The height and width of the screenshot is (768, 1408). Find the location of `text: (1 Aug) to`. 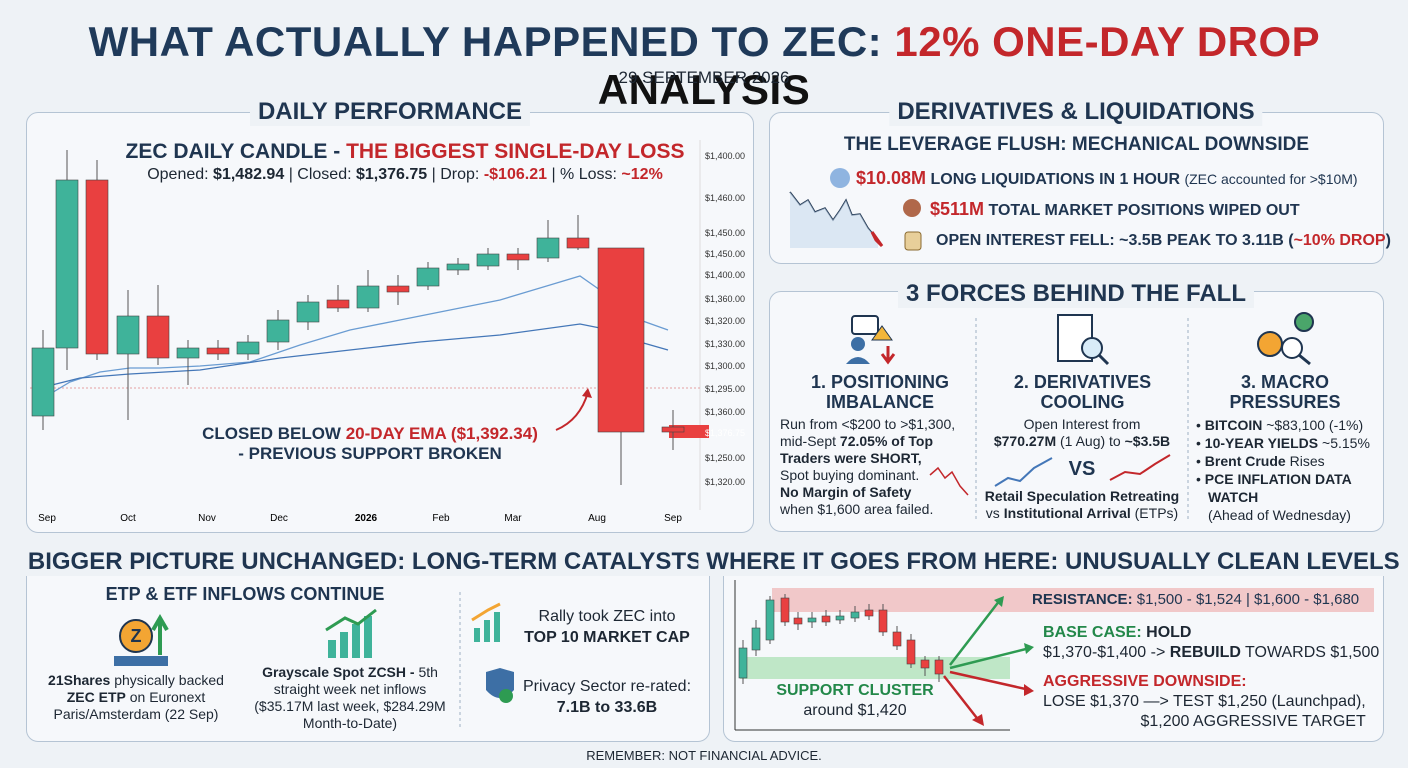

text: (1 Aug) to is located at coordinates (1090, 441).